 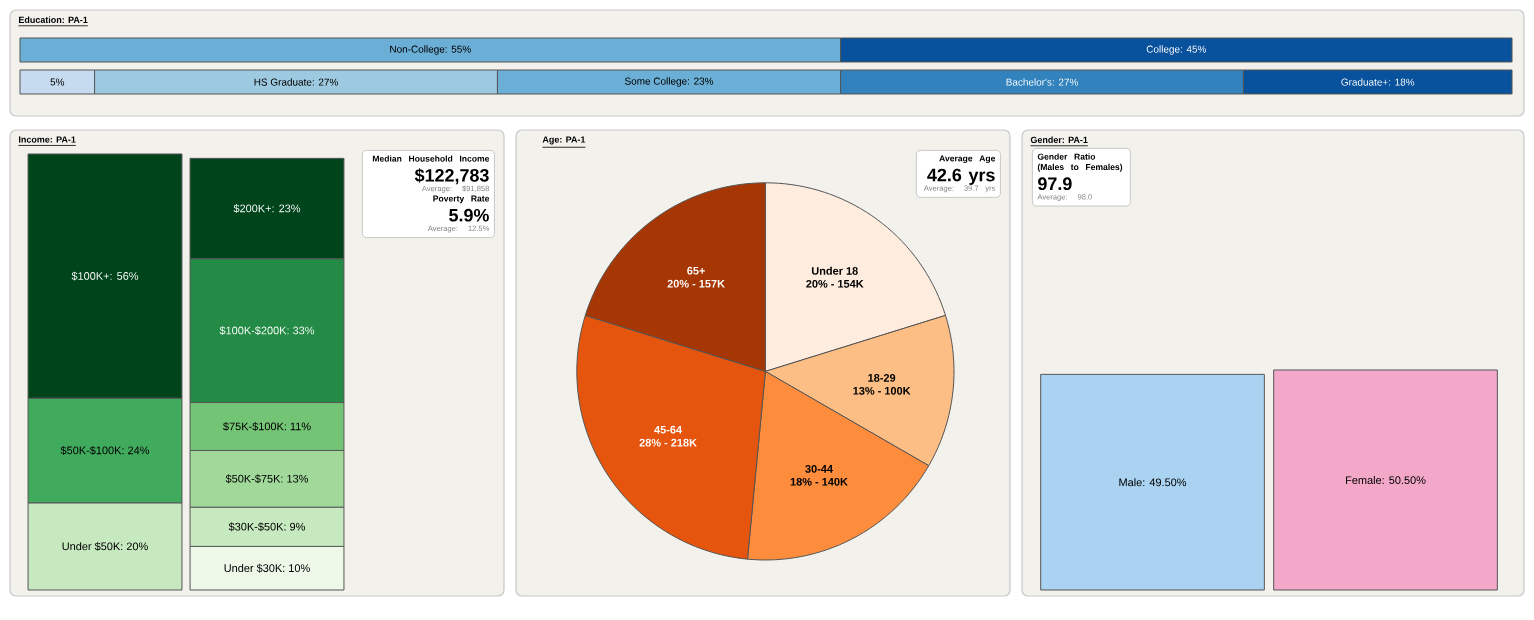 I want to click on text: 5.9%, so click(x=469, y=215).